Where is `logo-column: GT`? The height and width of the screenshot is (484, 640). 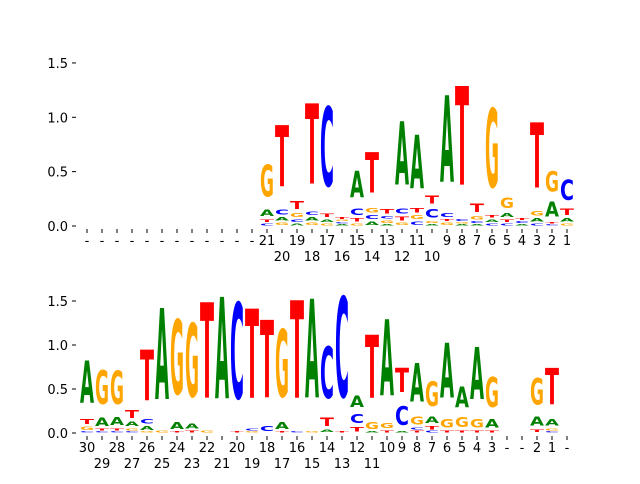
logo-column: GT is located at coordinates (207, 354).